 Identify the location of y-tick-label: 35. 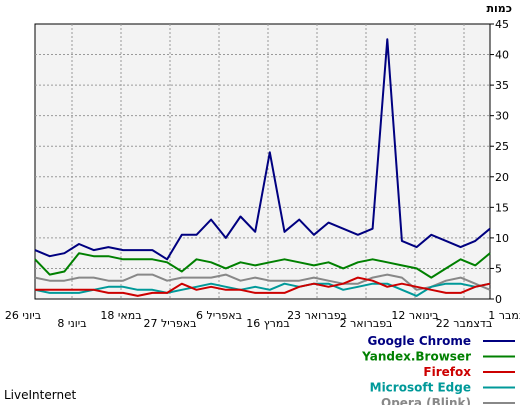
(502, 85).